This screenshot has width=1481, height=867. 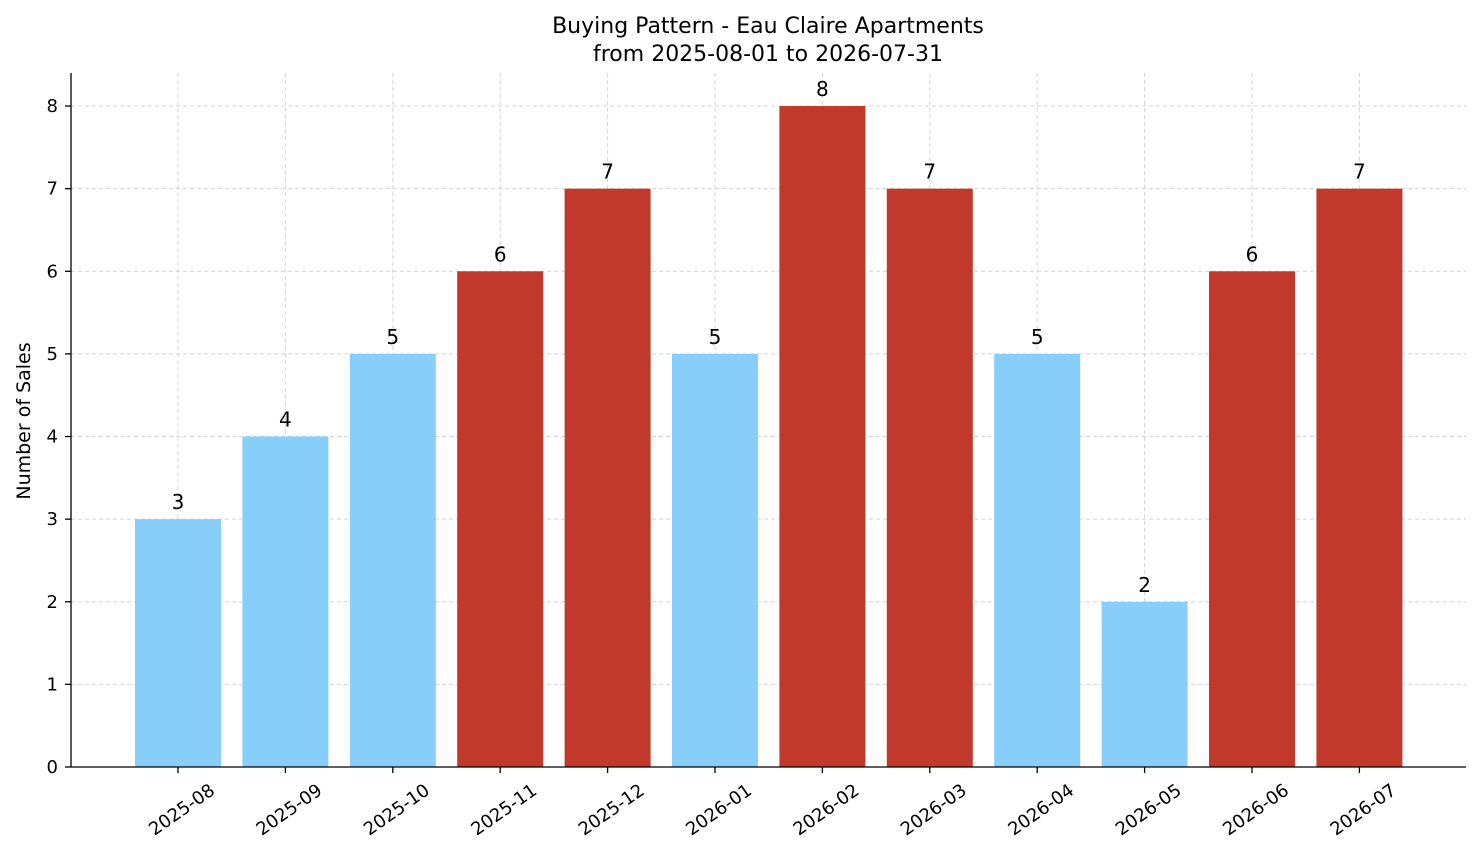 What do you see at coordinates (52, 602) in the screenshot?
I see `y-tick-label-2: 2` at bounding box center [52, 602].